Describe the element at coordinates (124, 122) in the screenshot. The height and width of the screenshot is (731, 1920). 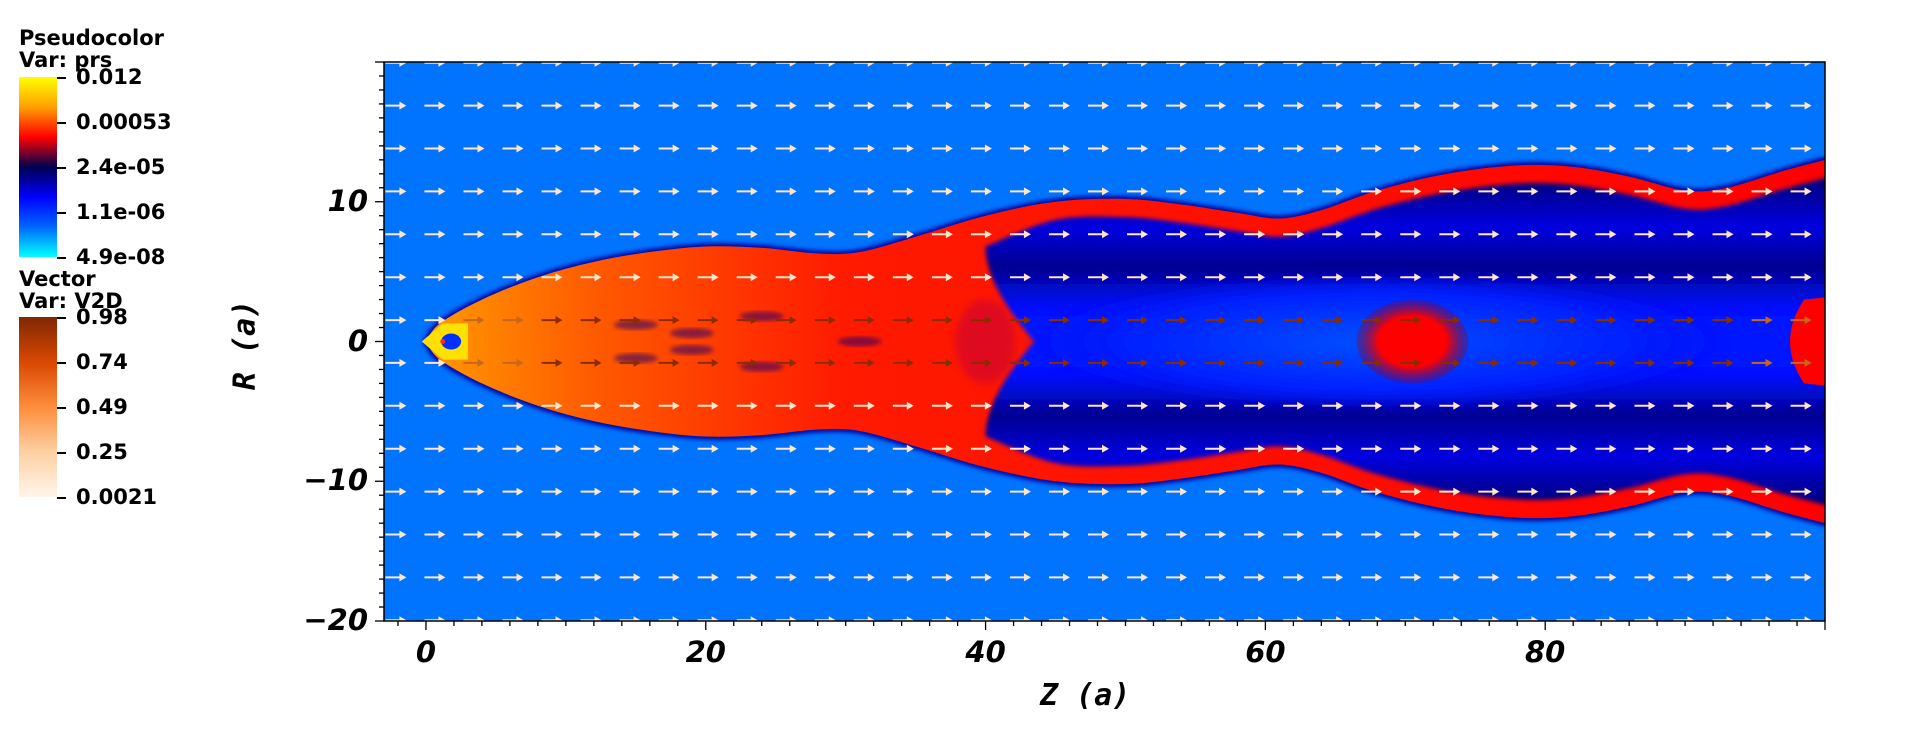
I see `legend-label: 0.00053` at that location.